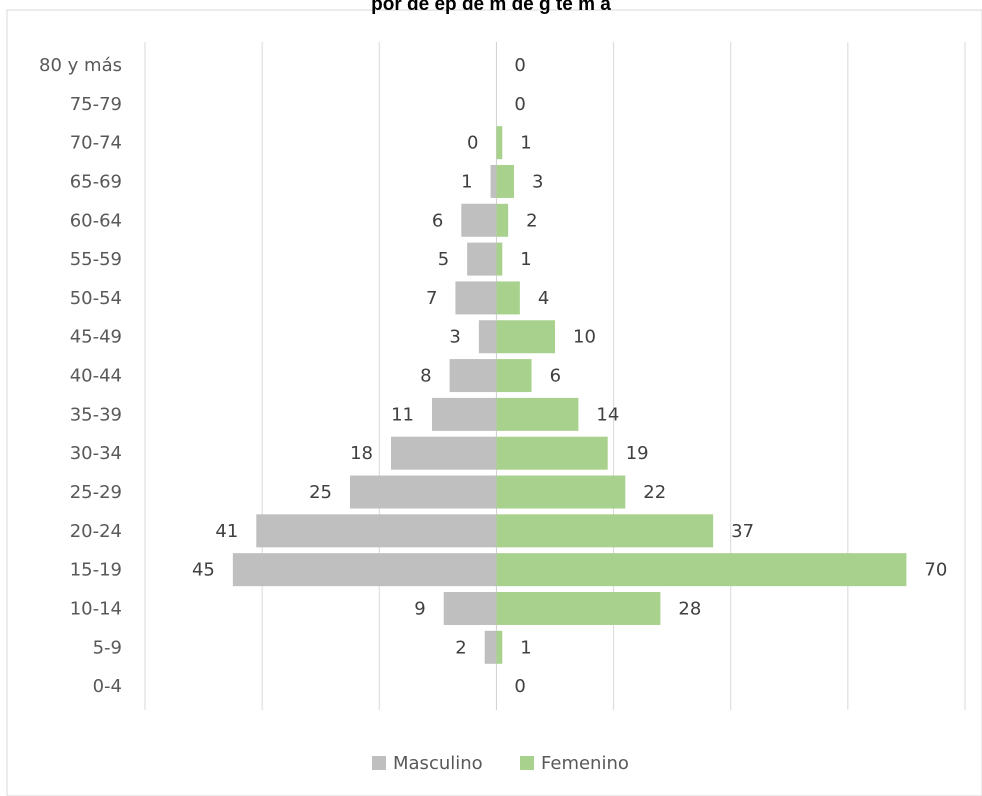 Image resolution: width=982 pixels, height=796 pixels. What do you see at coordinates (935, 570) in the screenshot?
I see `value-label-femenino-15-19: 70` at bounding box center [935, 570].